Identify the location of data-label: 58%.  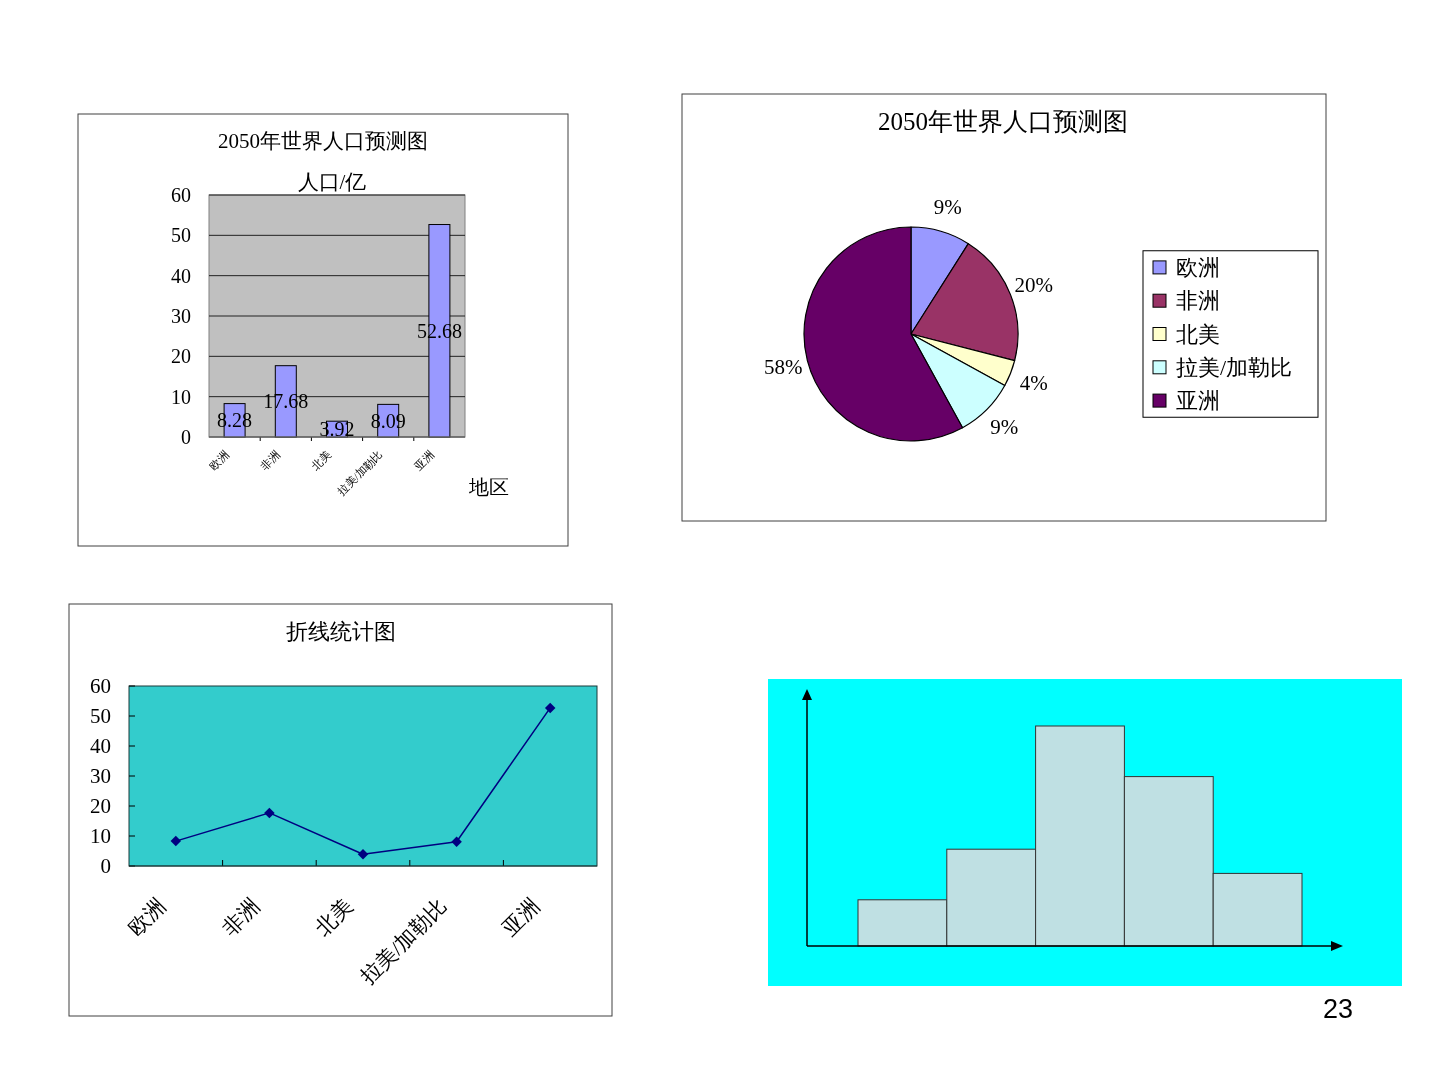
(783, 366).